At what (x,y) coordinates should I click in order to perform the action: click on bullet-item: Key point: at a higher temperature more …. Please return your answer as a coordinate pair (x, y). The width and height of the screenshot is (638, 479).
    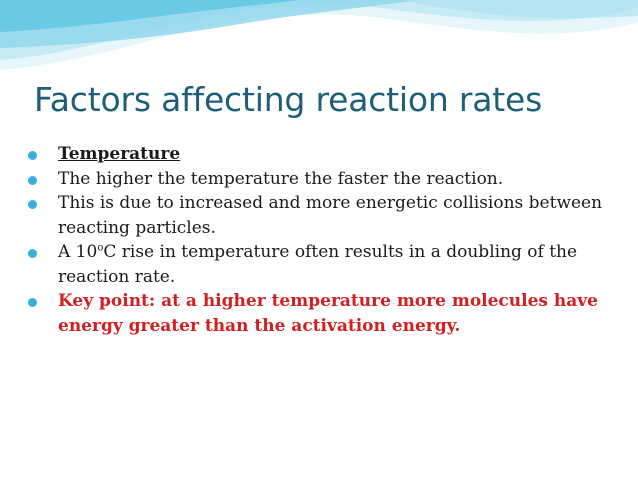
    Looking at the image, I should click on (317, 313).